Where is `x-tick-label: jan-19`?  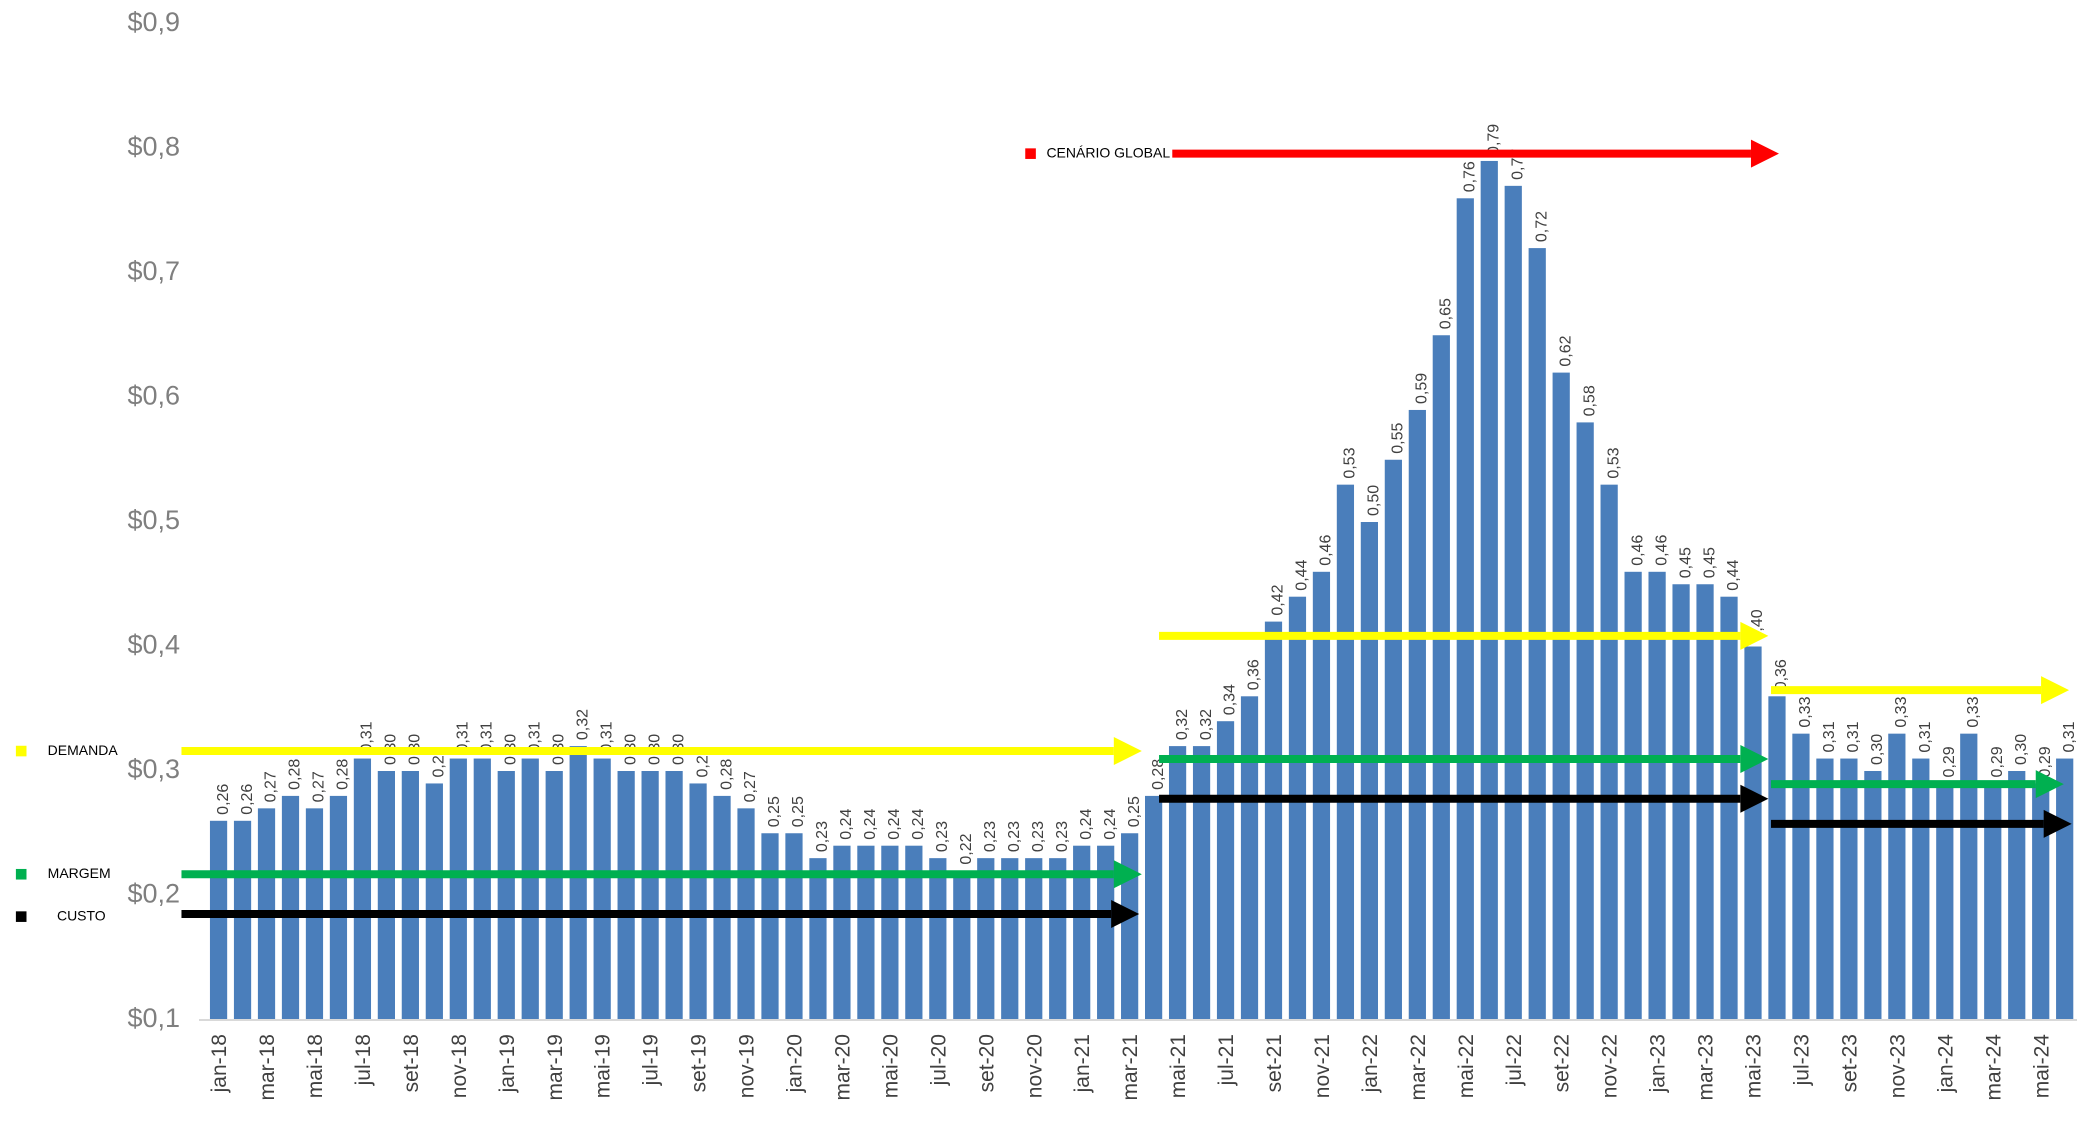
x-tick-label: jan-19 is located at coordinates (507, 1063).